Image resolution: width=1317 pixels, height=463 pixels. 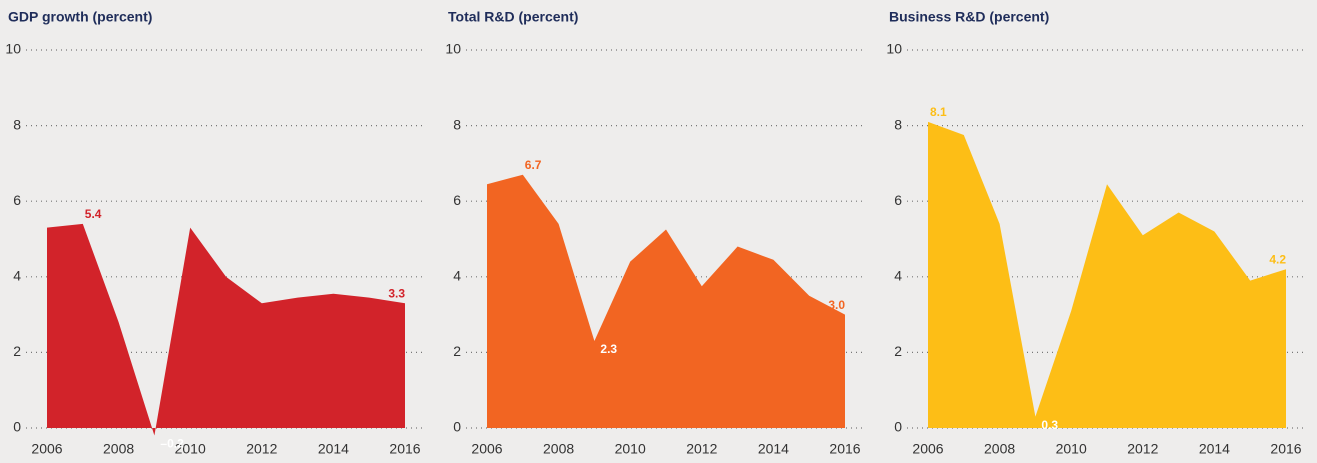 I want to click on value-label: 3.0, so click(x=836, y=305).